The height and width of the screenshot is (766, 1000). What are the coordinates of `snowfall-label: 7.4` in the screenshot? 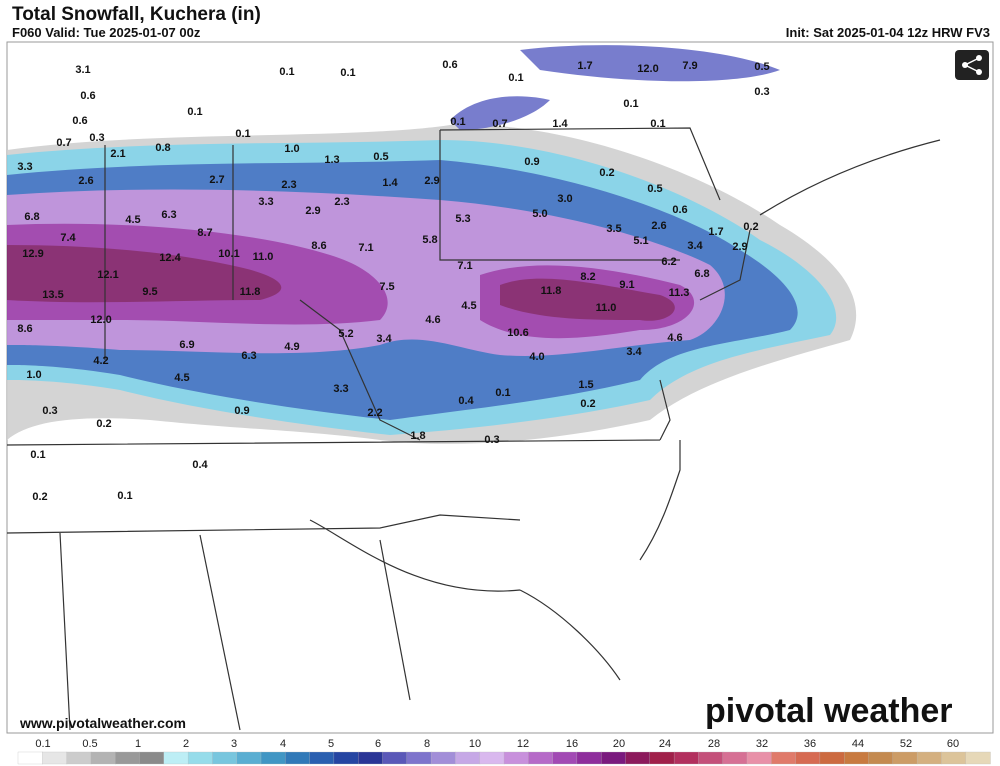 It's located at (68, 238).